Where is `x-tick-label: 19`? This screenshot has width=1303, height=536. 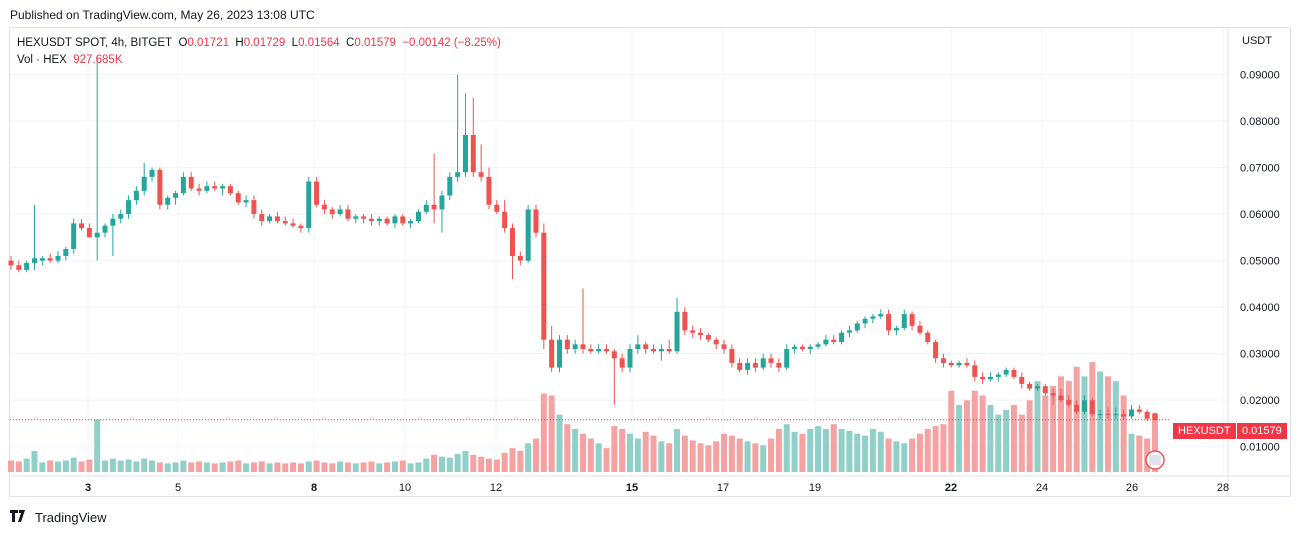 x-tick-label: 19 is located at coordinates (815, 488).